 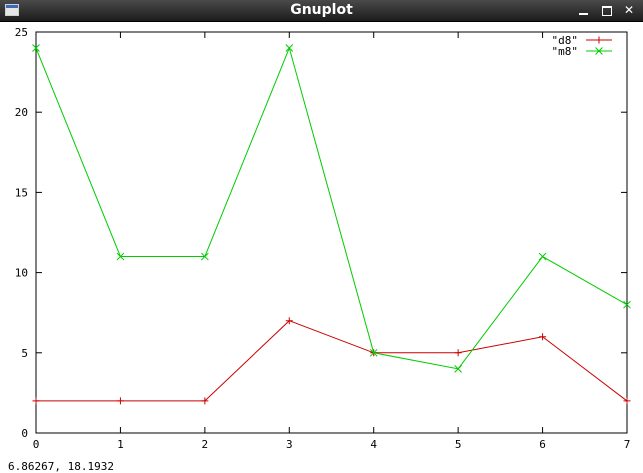 I want to click on app-window-icon, so click(x=12, y=10).